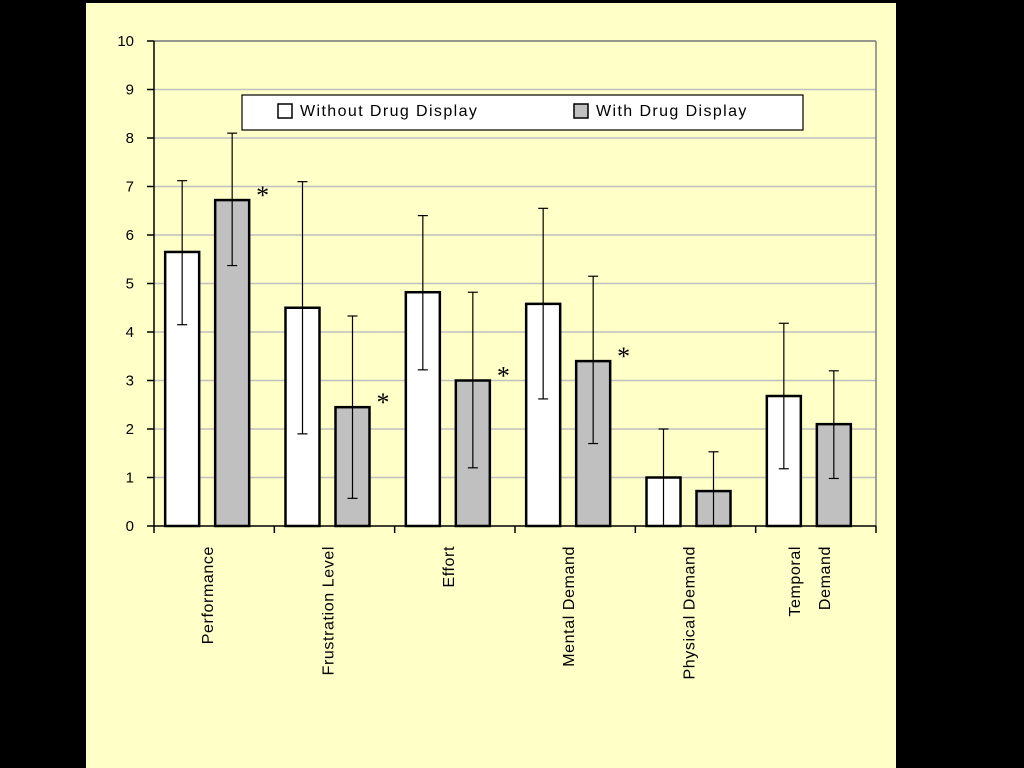  I want to click on legend-box, so click(522, 112).